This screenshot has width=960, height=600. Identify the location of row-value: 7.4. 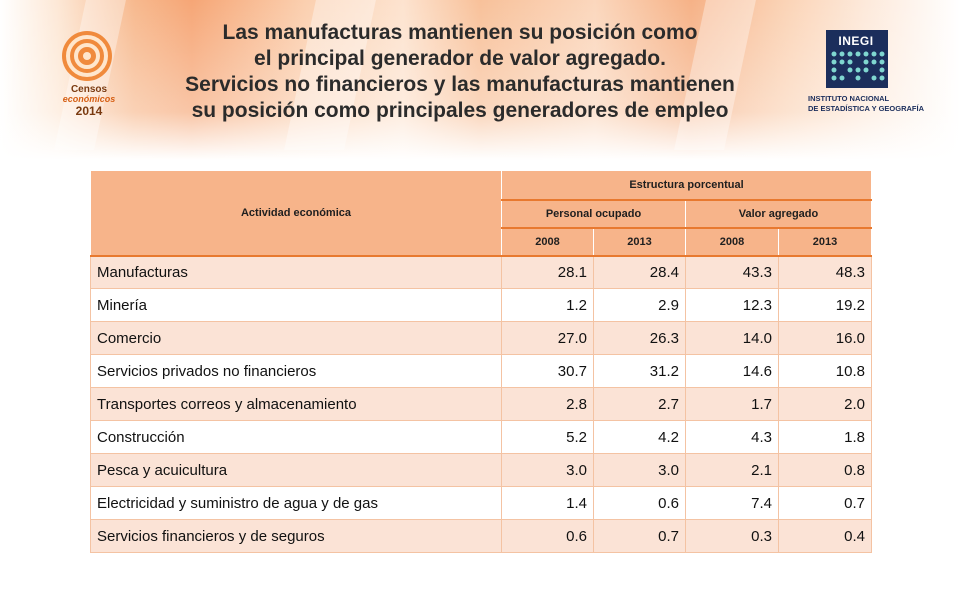
(732, 503).